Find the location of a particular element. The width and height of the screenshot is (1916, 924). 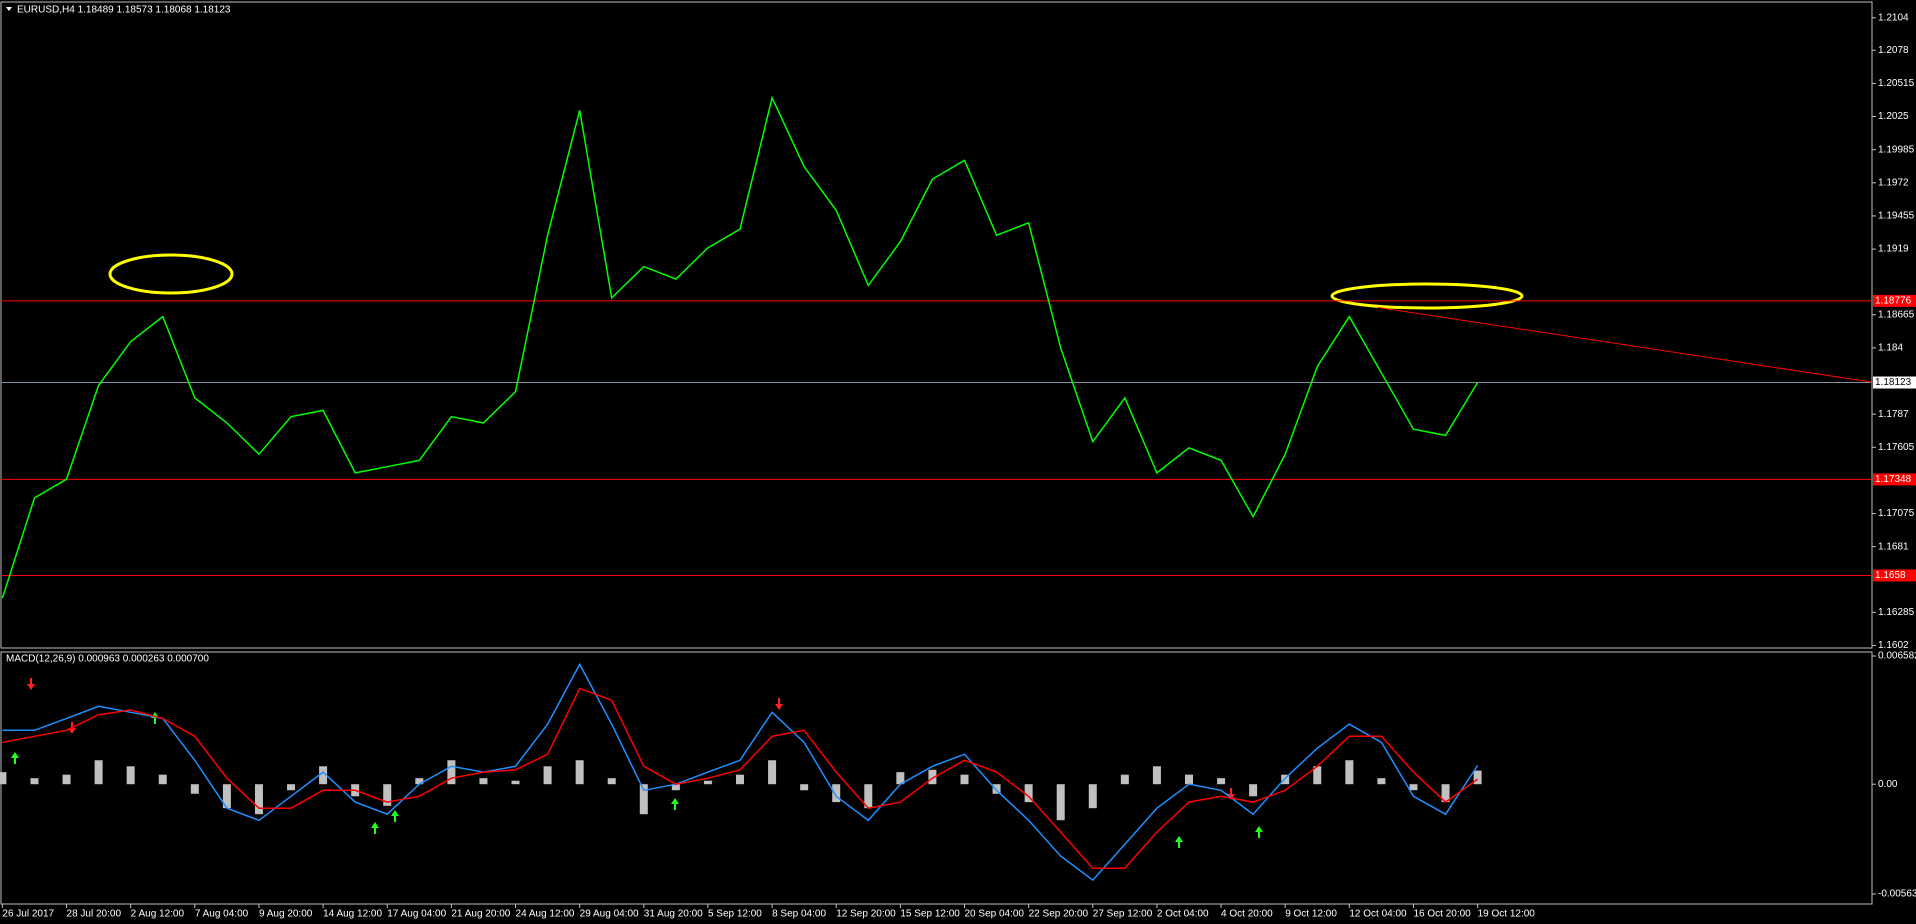

x-tick-label: 20 Sep 04:00 is located at coordinates (995, 914).